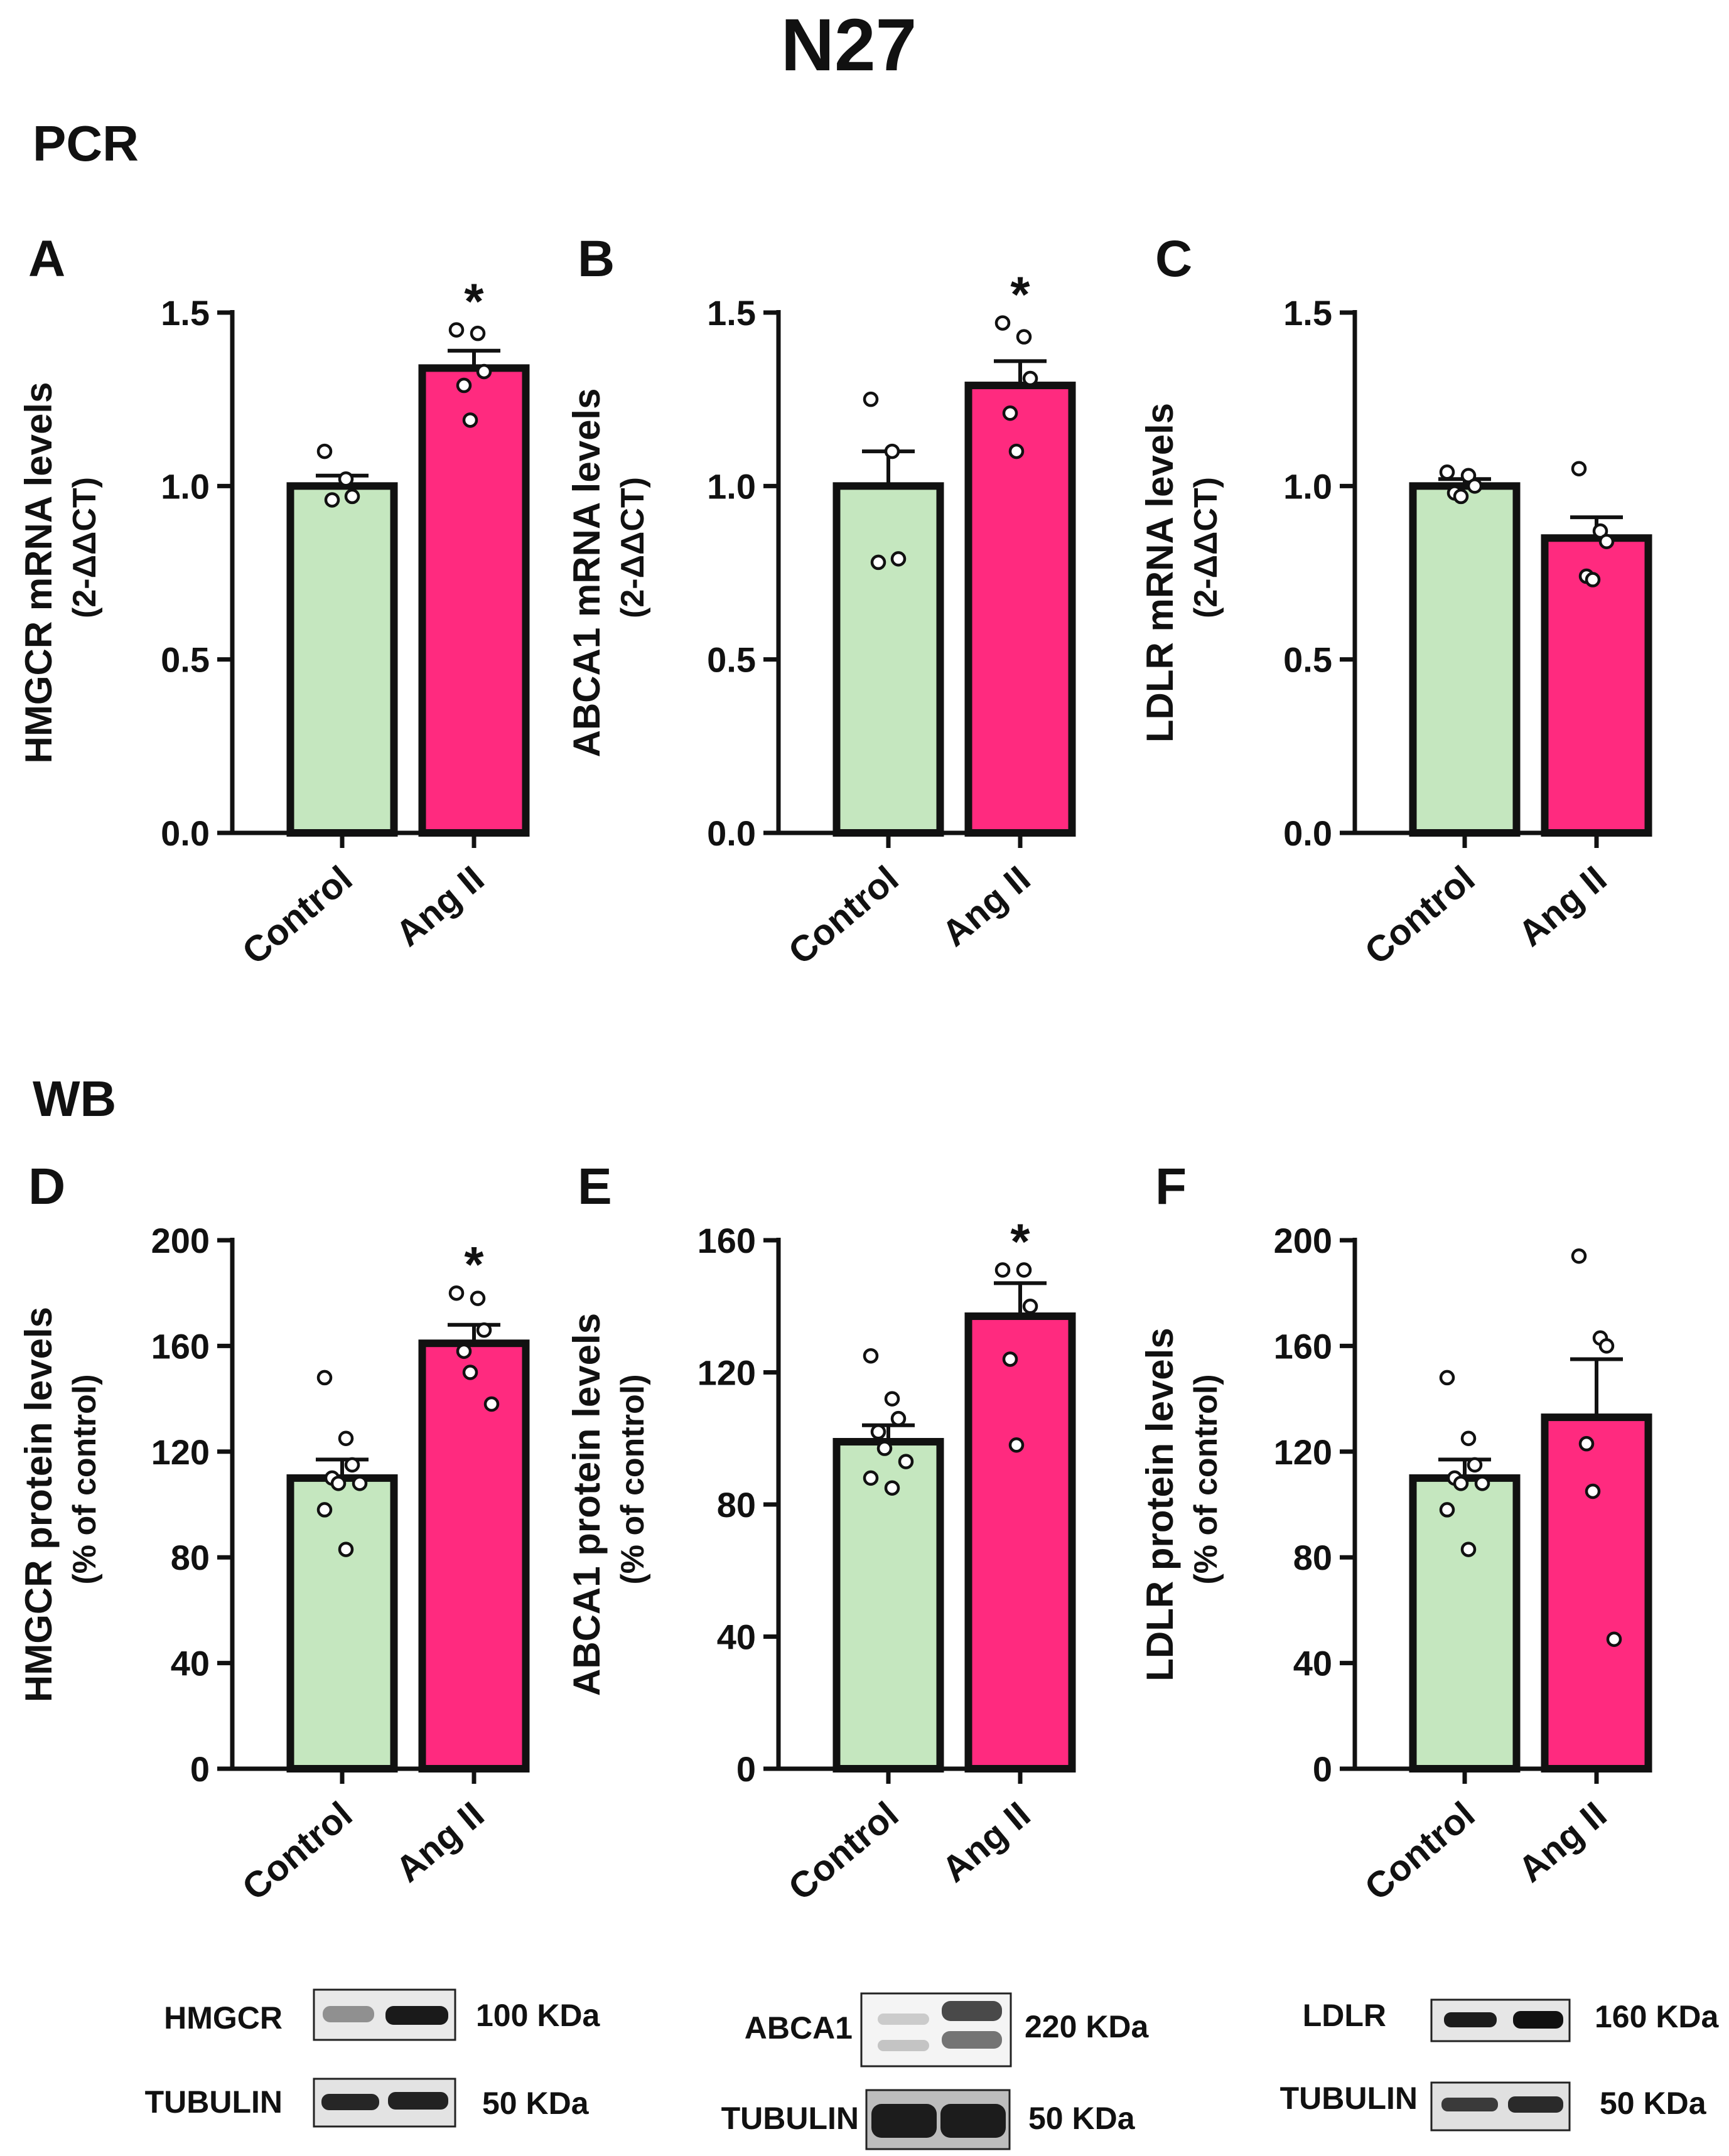  I want to click on y-axis-label: LDLR mRNA levels, so click(1160, 573).